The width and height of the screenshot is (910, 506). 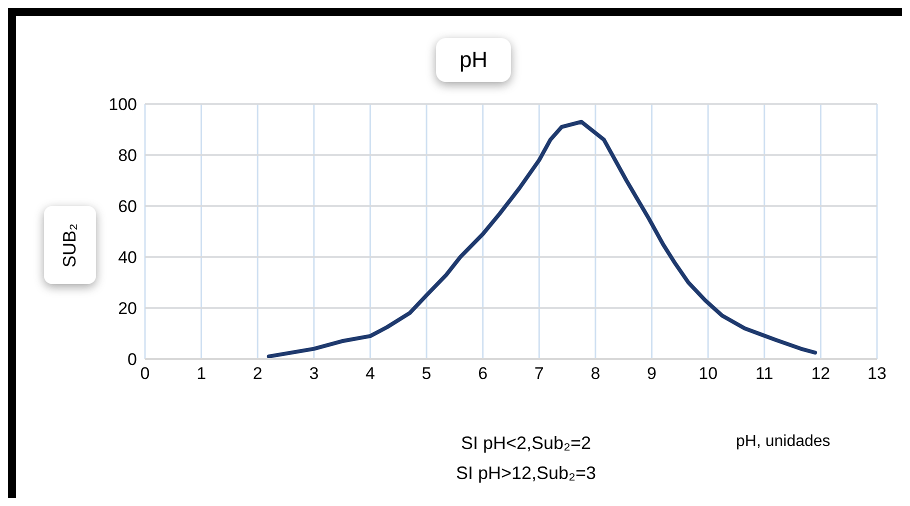 I want to click on y-axis-title: SUB₂, so click(x=70, y=245).